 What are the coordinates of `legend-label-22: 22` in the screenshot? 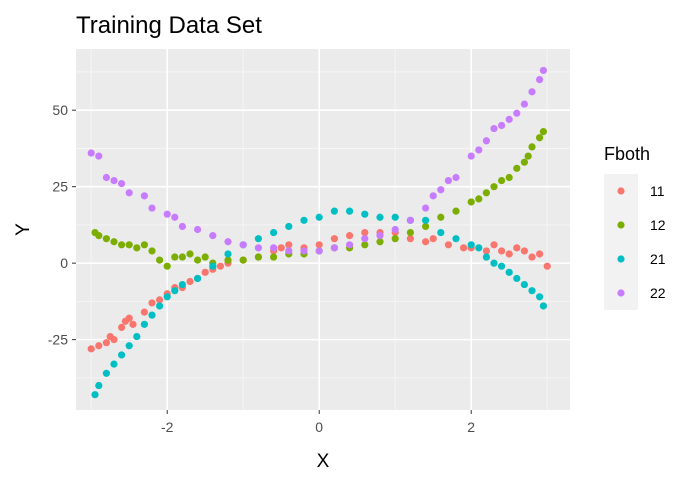 It's located at (658, 293).